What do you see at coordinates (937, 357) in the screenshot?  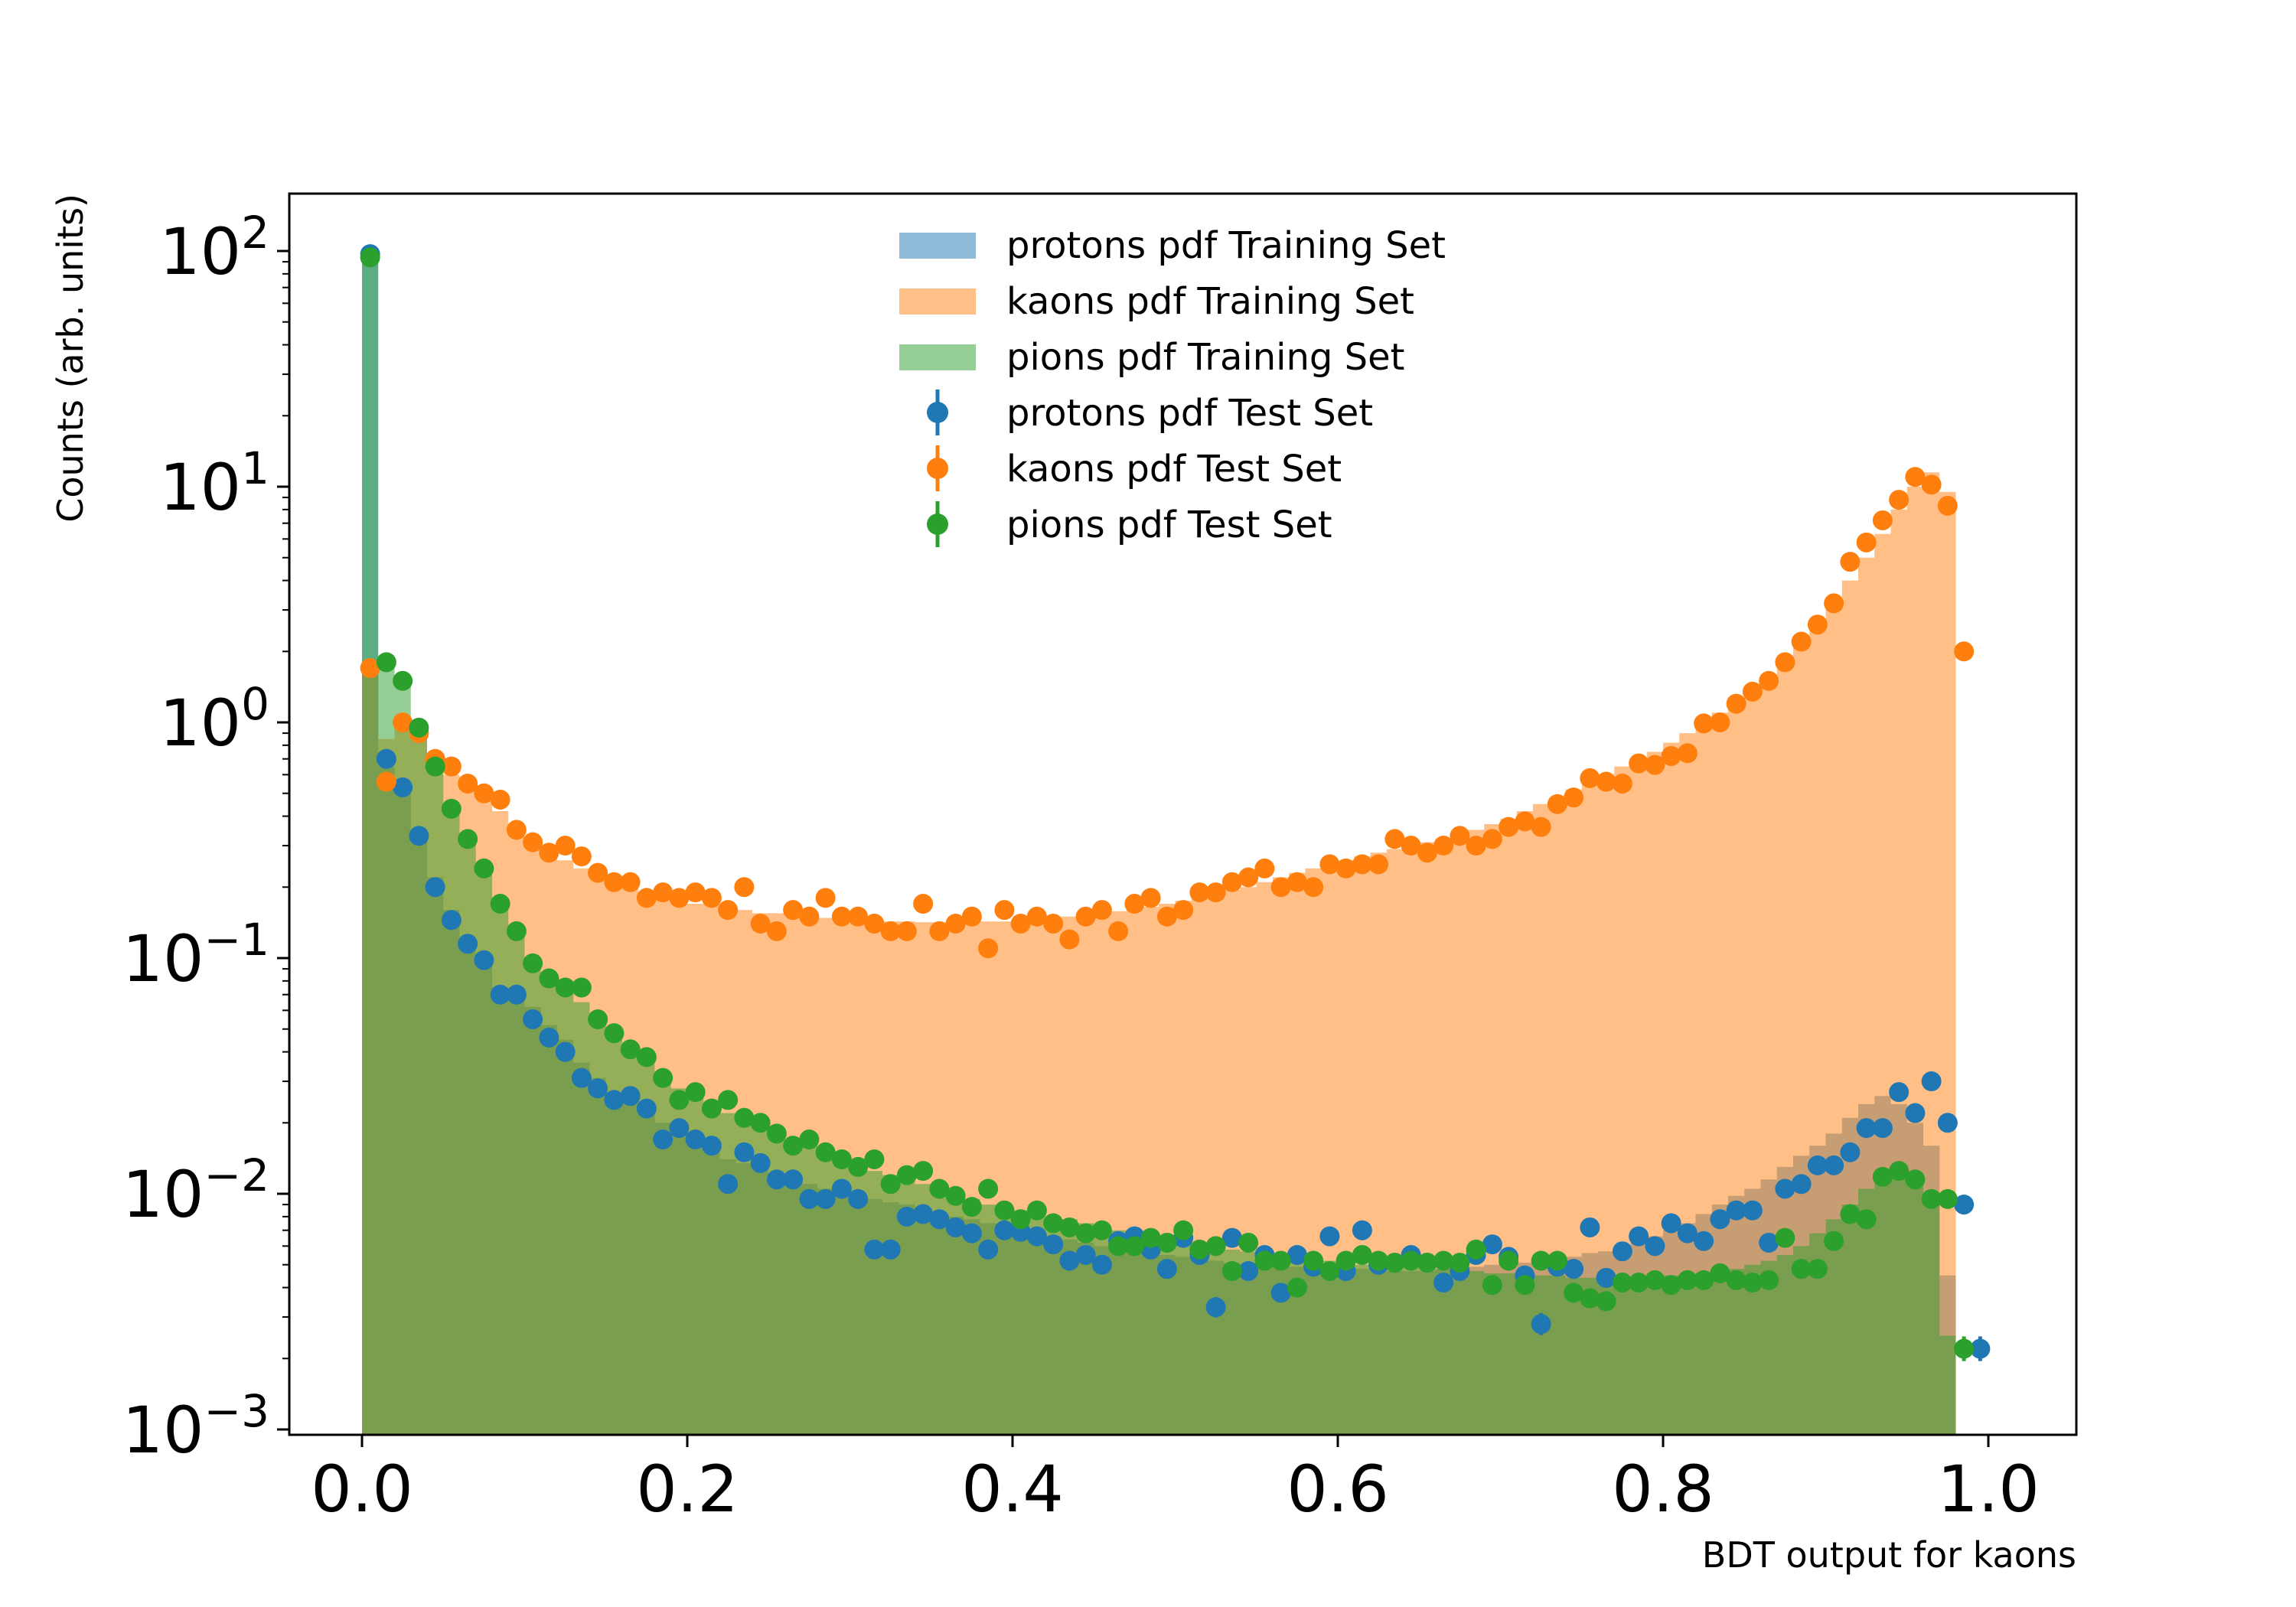 I see `legend-swatch` at bounding box center [937, 357].